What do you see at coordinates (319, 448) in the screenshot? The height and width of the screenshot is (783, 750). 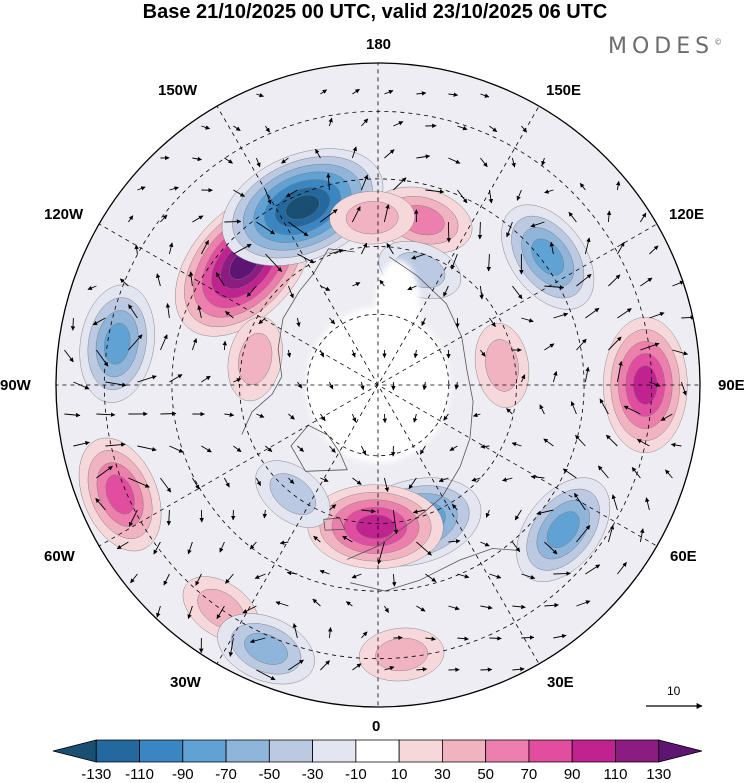 I see `coastline-greenland` at bounding box center [319, 448].